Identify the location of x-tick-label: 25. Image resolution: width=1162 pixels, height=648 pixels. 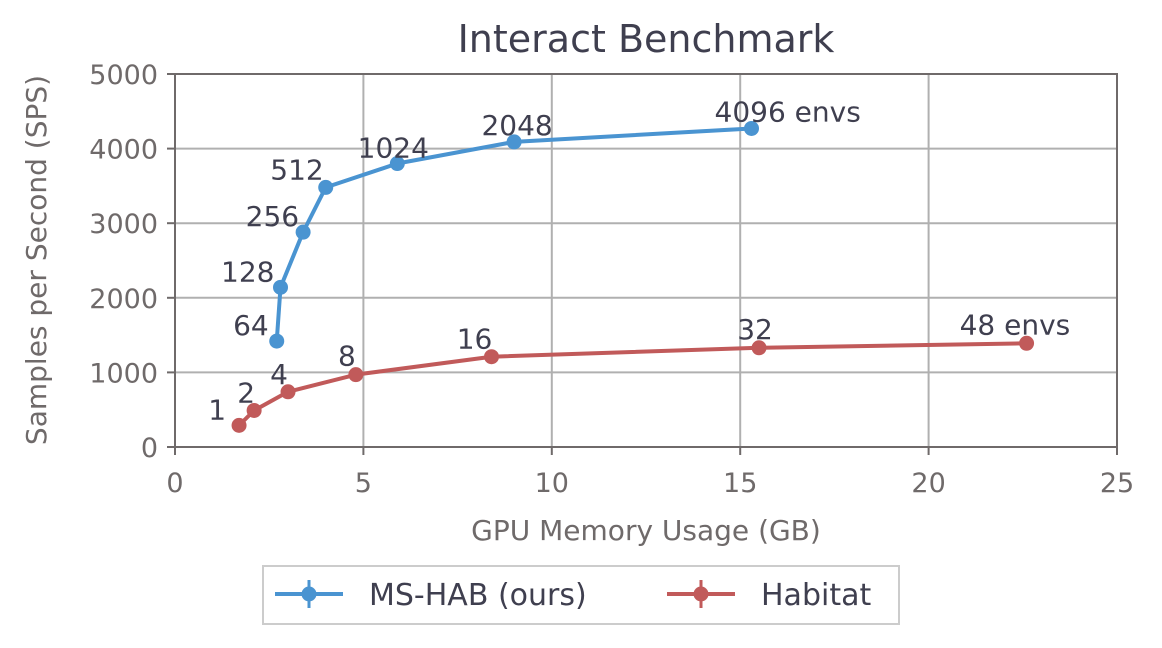
(1117, 483).